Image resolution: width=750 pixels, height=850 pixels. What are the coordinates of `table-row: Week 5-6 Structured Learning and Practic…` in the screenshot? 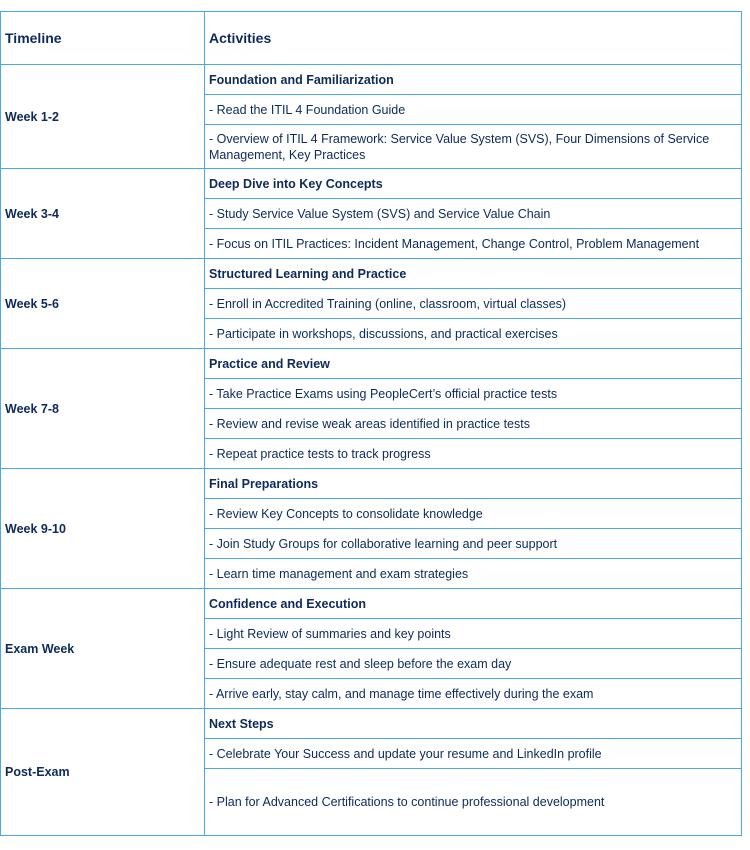 It's located at (371, 303).